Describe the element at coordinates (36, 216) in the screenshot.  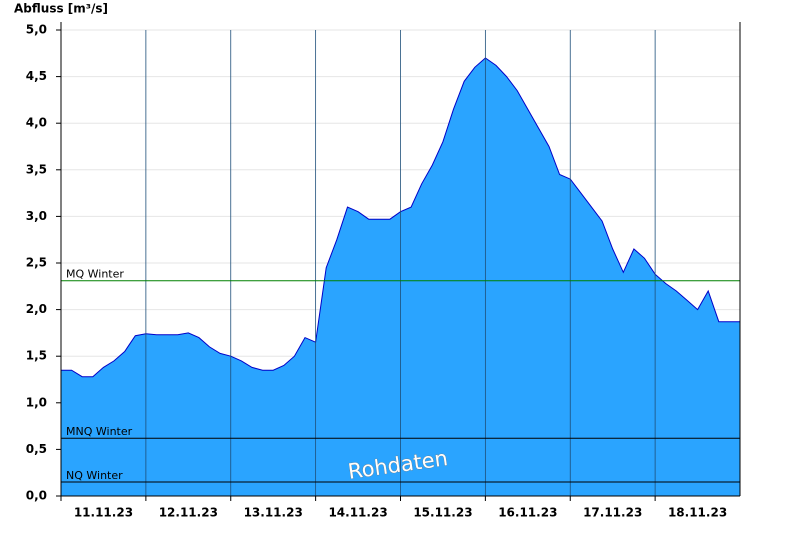
I see `y-tick-label: 3,0` at that location.